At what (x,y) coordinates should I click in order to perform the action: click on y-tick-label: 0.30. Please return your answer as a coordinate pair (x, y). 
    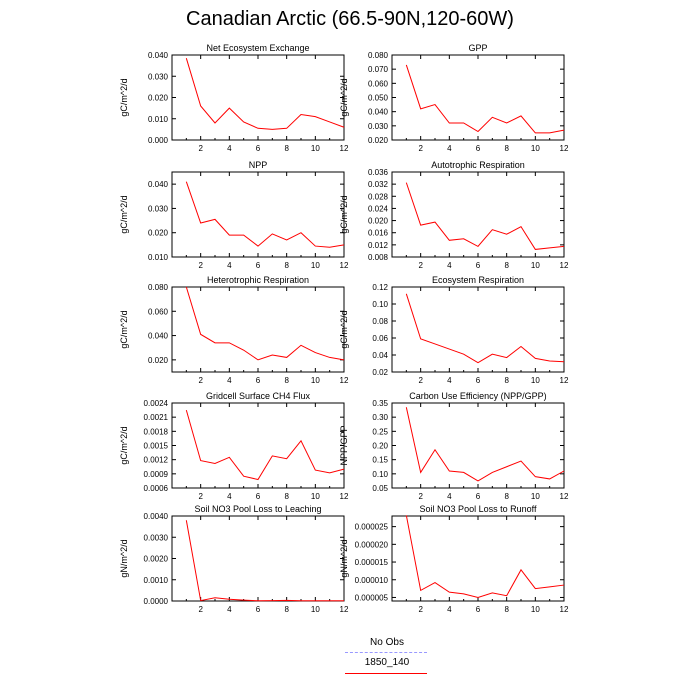
    Looking at the image, I should click on (380, 417).